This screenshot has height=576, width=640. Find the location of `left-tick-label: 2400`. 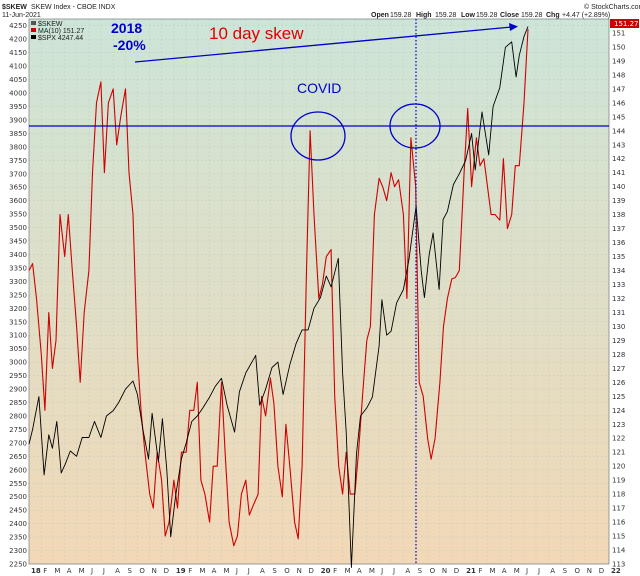

left-tick-label: 2400 is located at coordinates (18, 524).